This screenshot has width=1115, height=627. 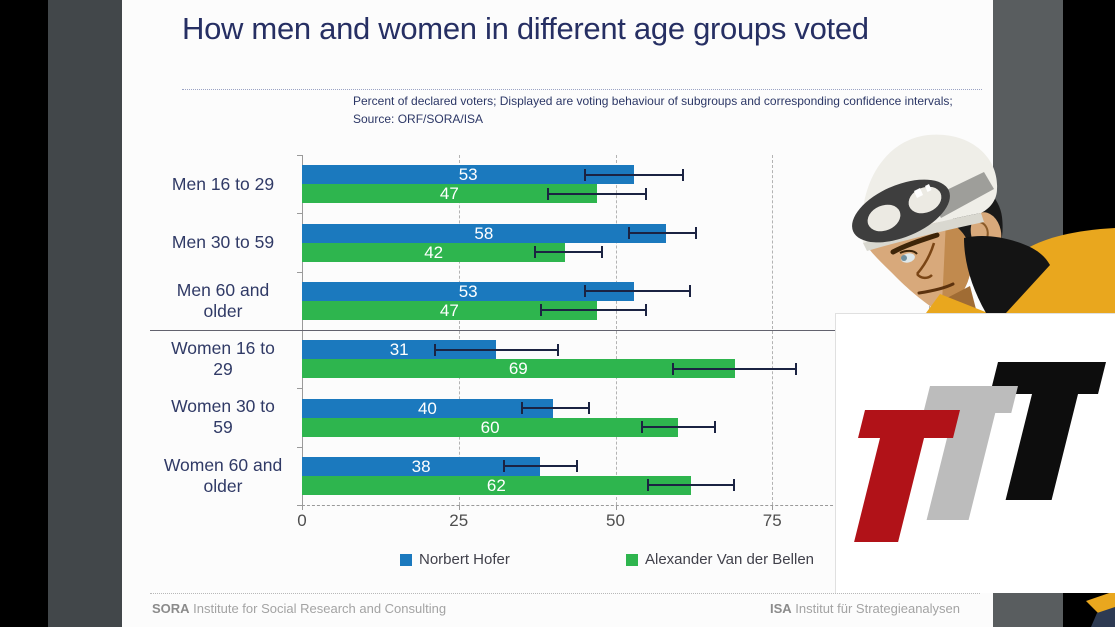 I want to click on ttt-logo-panel, so click(x=975, y=453).